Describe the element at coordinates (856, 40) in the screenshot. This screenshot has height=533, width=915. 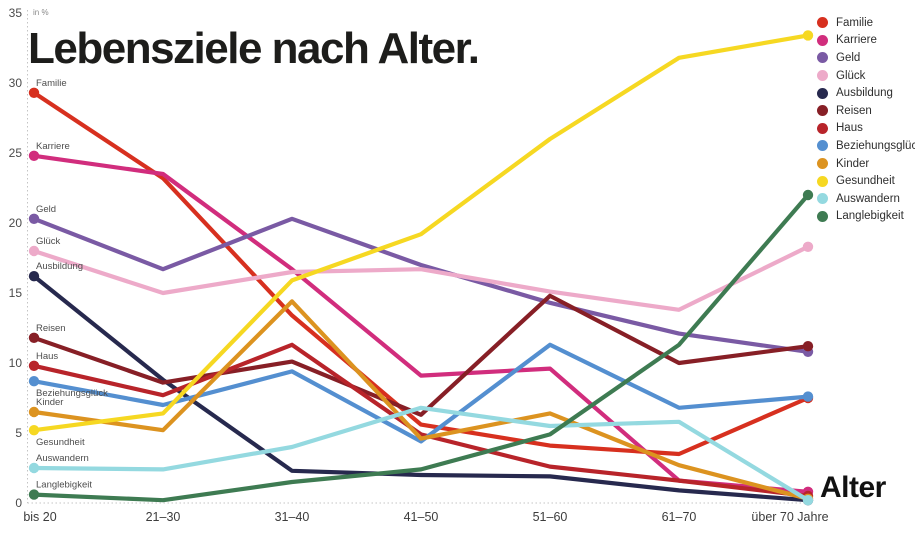
I see `legend-item-label: Karriere` at that location.